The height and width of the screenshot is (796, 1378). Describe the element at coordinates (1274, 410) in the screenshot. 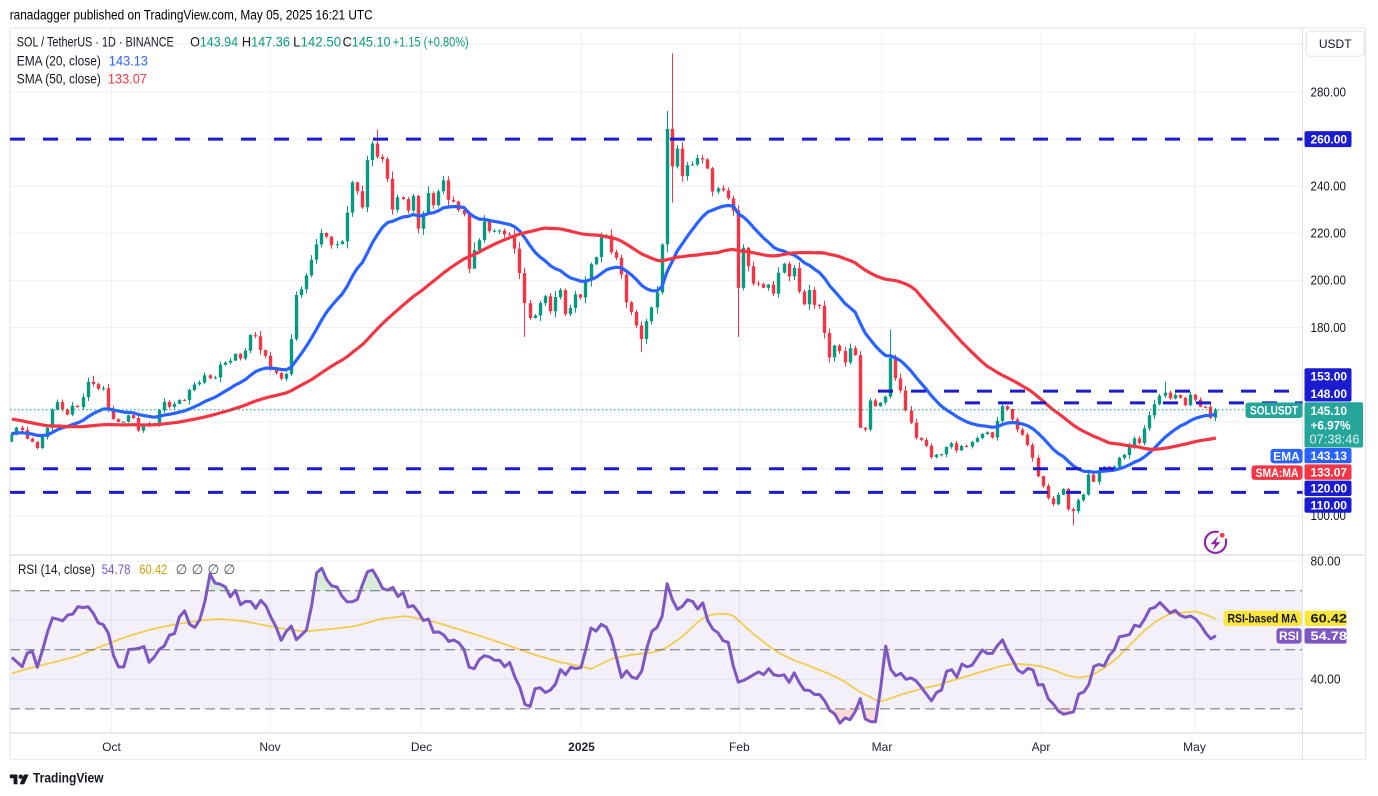

I see `svg-text: SOLUSDT` at that location.